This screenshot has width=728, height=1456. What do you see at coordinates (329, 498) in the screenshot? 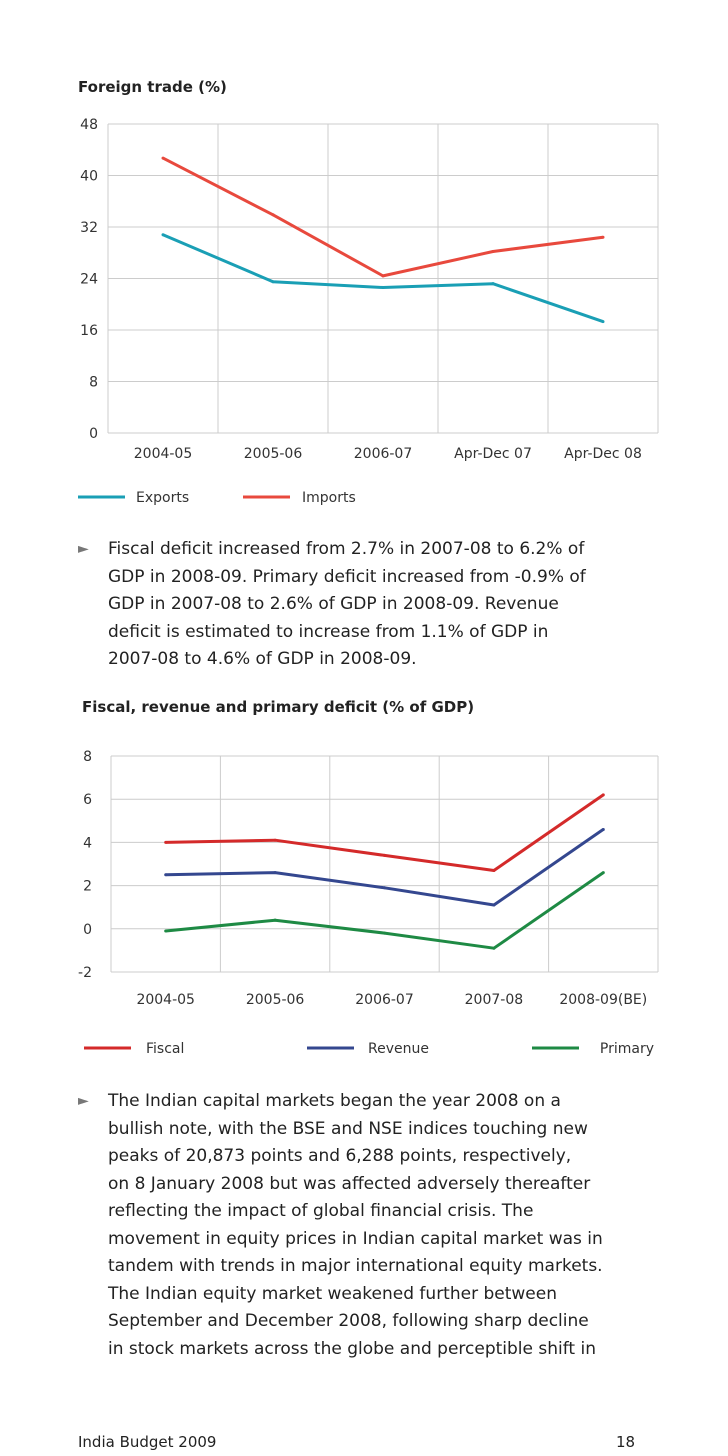
I see `legend-label-imports: Imports` at bounding box center [329, 498].